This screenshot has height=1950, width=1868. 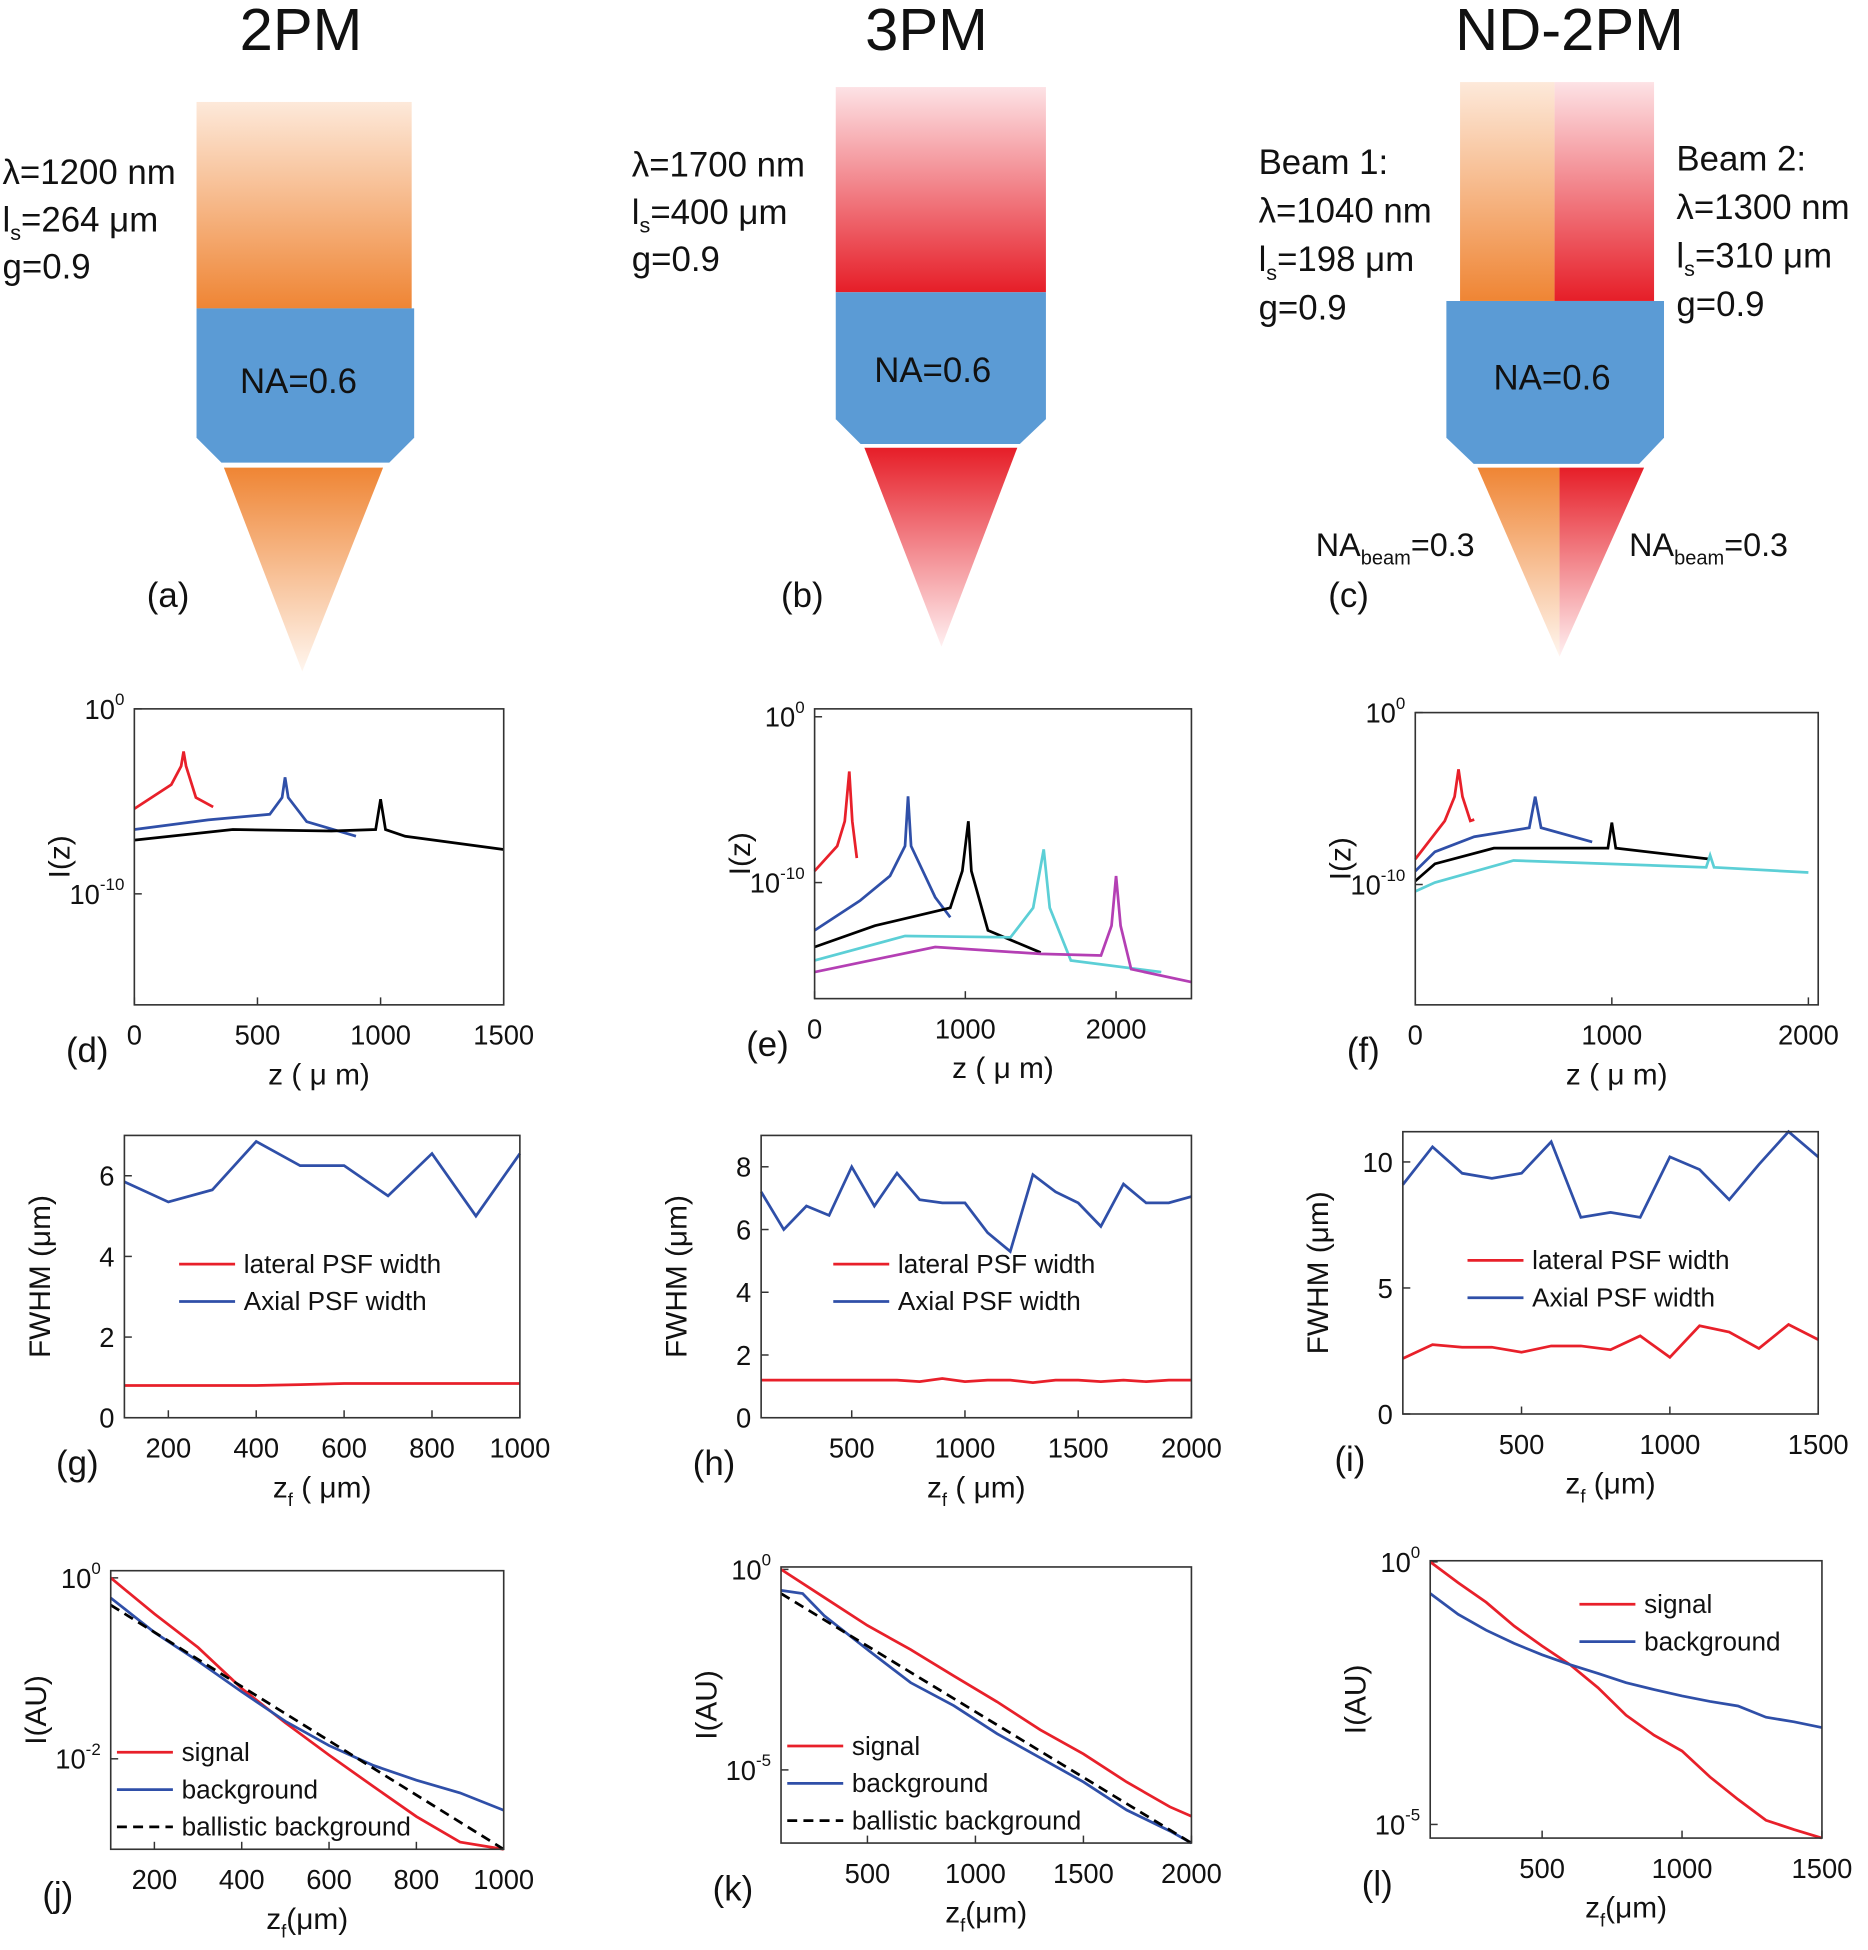 I want to click on y-tick-label: 6, so click(x=743, y=1229).